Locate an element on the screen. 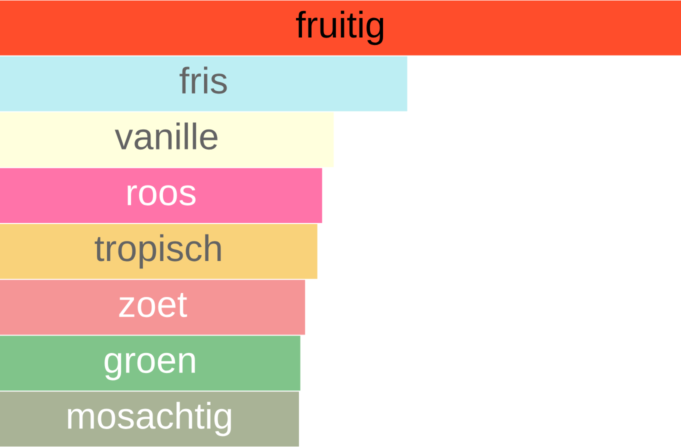 The height and width of the screenshot is (447, 681). y-tick-label: fris is located at coordinates (203, 80).